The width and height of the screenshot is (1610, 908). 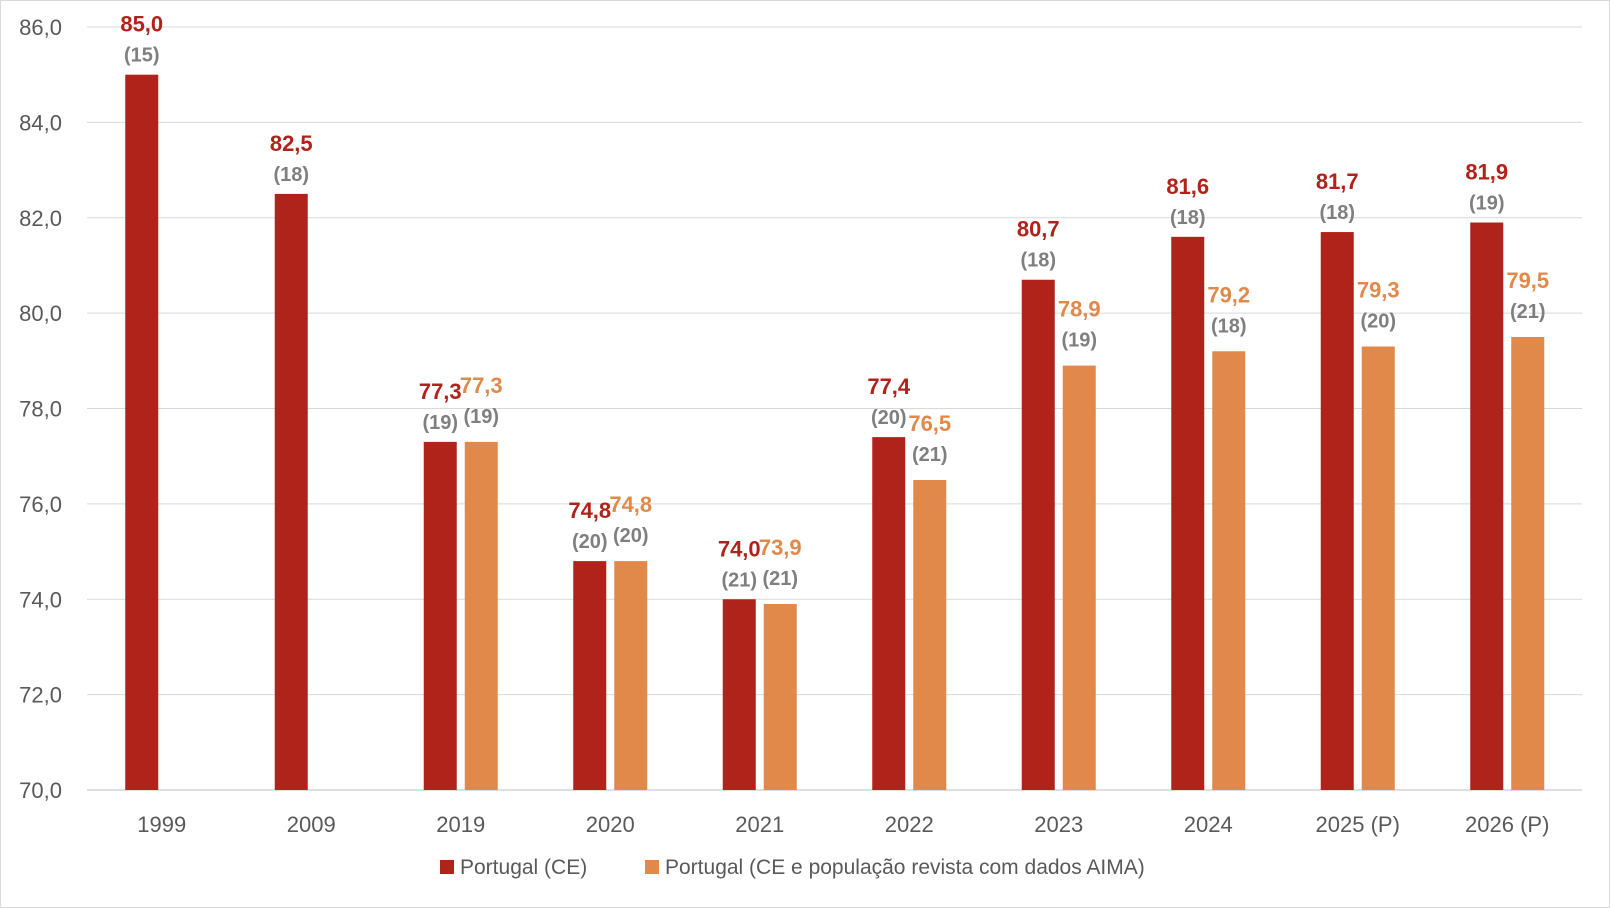 I want to click on data-label-value: 82,5, so click(x=291, y=143).